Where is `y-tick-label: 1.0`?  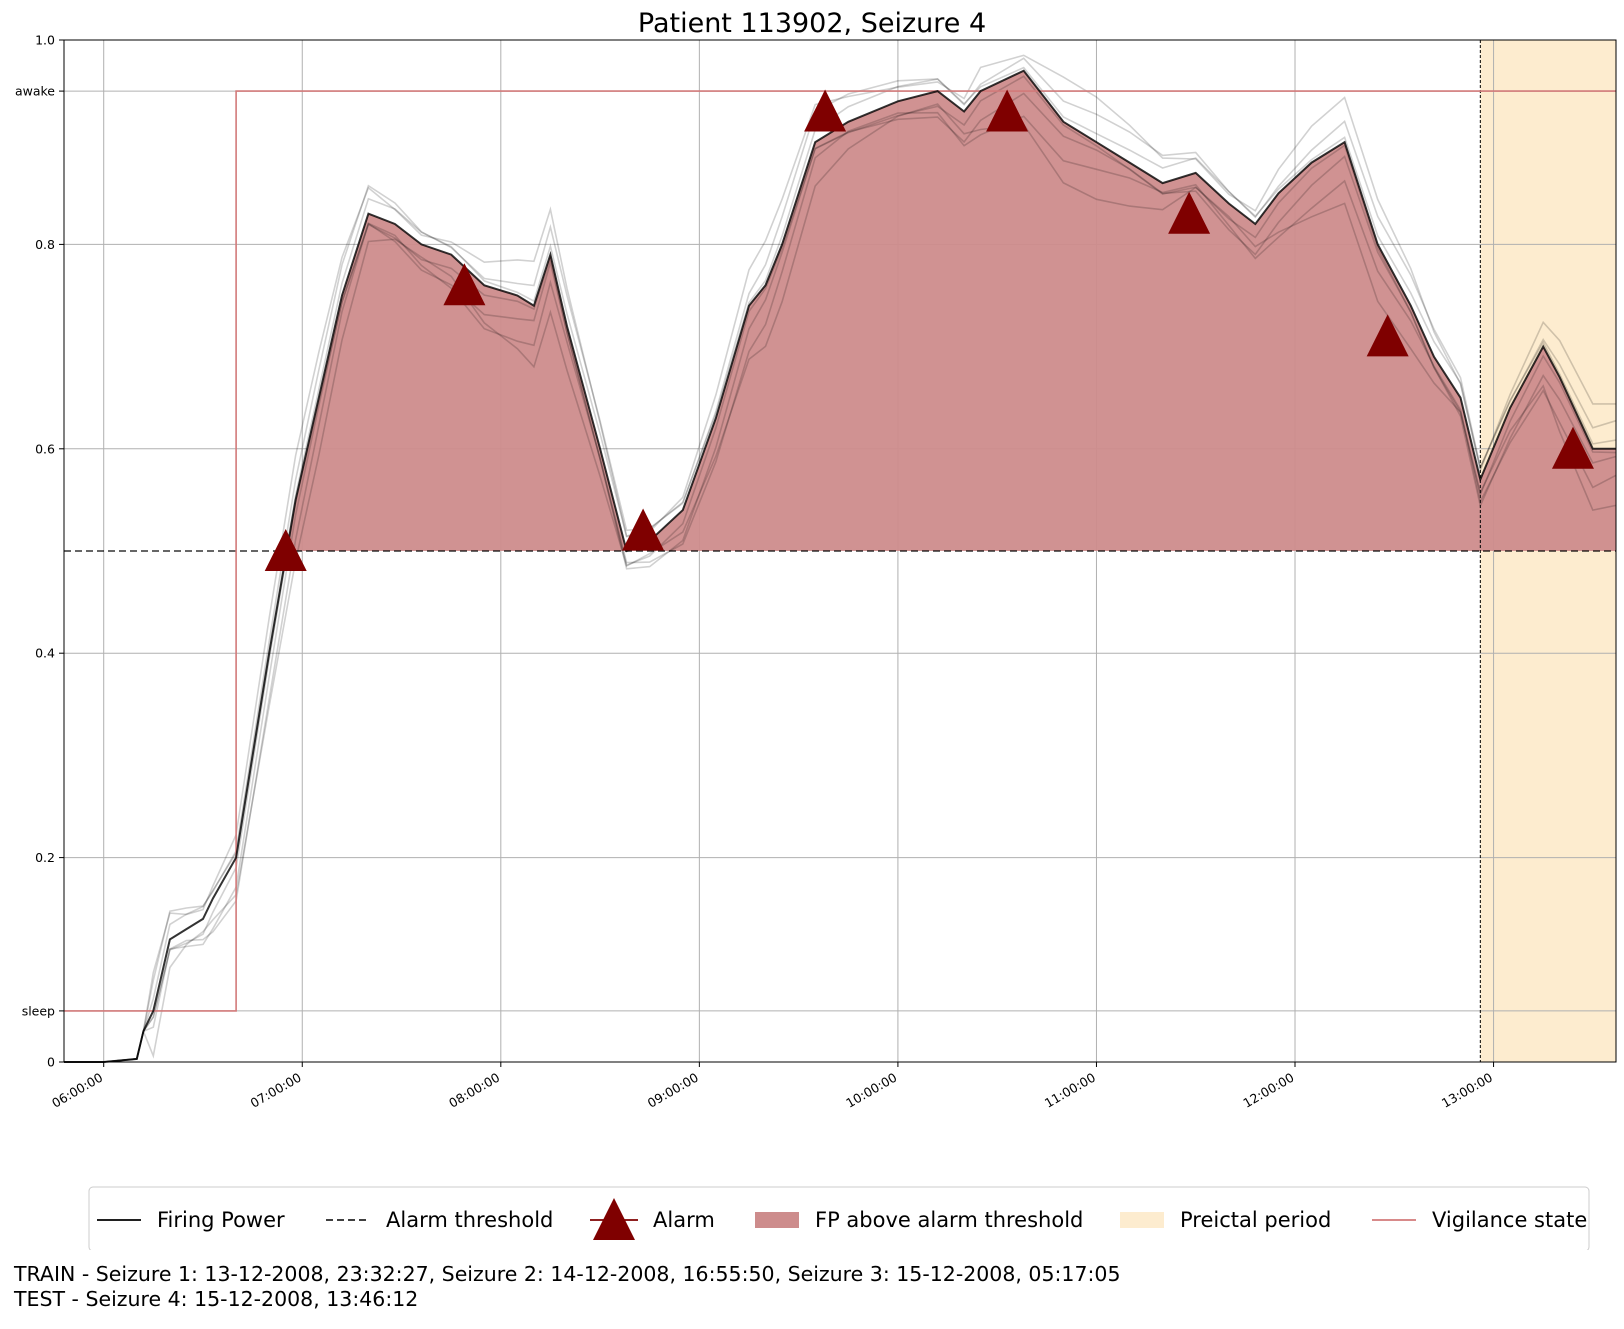
y-tick-label: 1.0 is located at coordinates (45, 40).